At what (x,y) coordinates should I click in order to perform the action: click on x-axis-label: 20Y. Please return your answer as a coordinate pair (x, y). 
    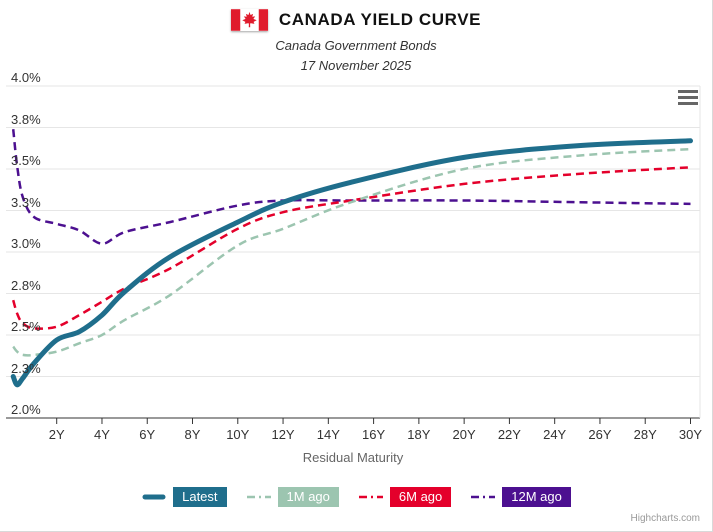
    Looking at the image, I should click on (464, 434).